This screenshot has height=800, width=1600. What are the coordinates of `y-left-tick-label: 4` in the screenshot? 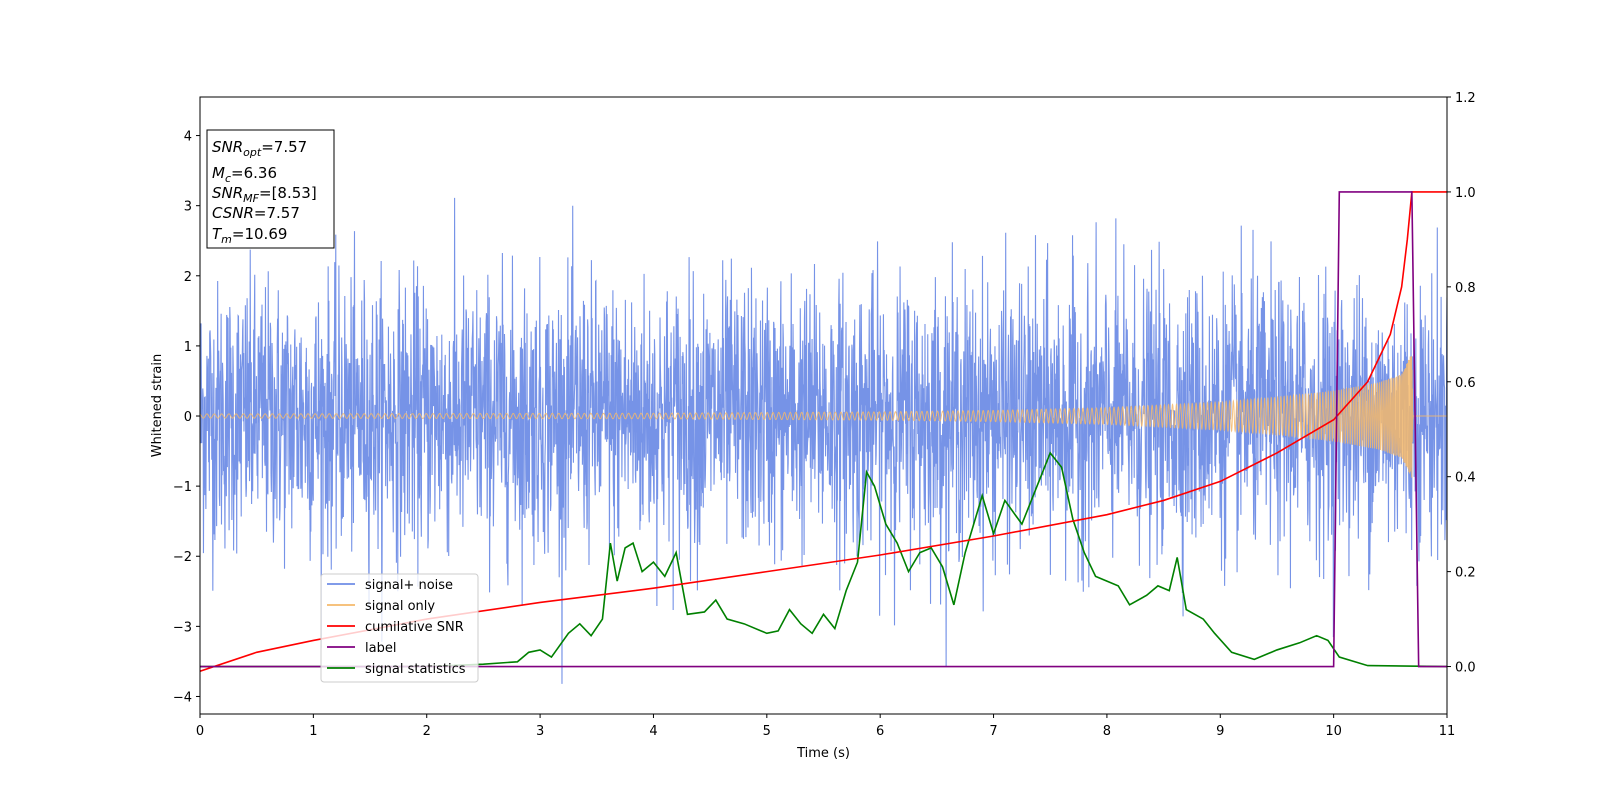 It's located at (188, 137).